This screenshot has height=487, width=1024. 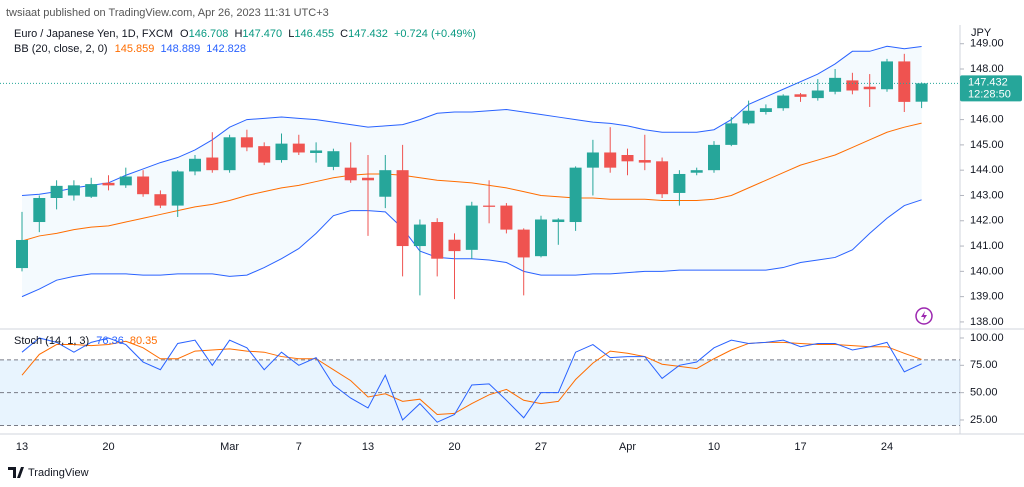 What do you see at coordinates (987, 271) in the screenshot?
I see `y-tick-label: 140.00` at bounding box center [987, 271].